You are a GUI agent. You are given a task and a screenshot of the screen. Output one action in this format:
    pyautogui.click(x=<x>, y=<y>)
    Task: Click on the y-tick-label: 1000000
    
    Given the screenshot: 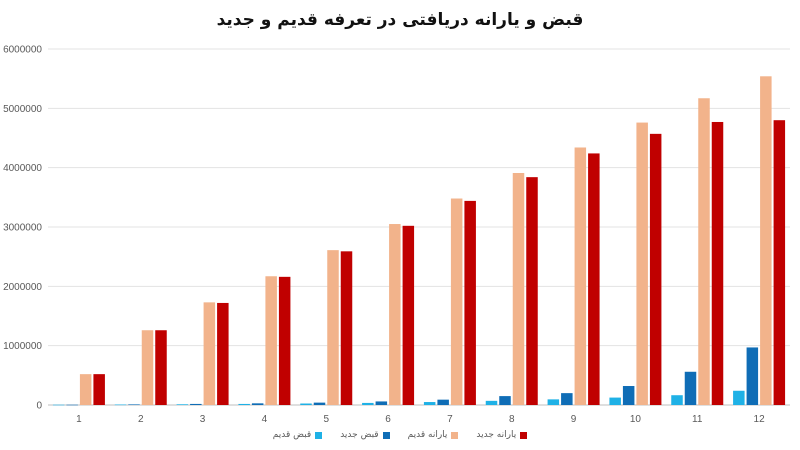 What is the action you would take?
    pyautogui.click(x=22, y=346)
    